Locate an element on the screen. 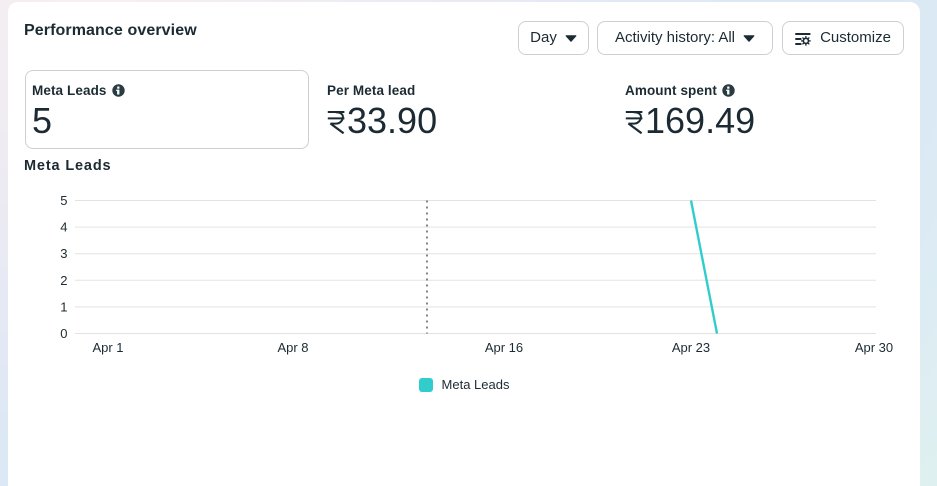 The image size is (937, 486). svg-text: 5 is located at coordinates (63, 200).